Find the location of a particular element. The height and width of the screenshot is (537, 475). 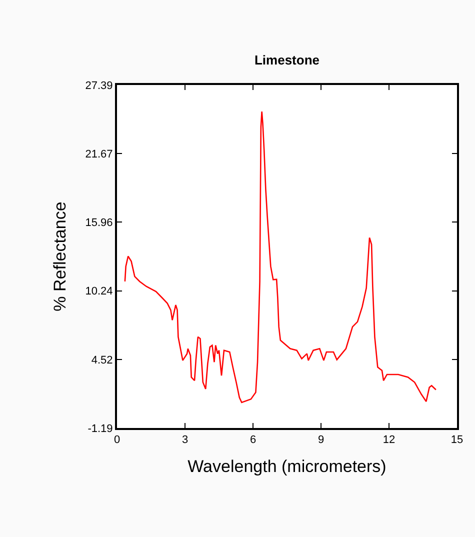

y-tick-label: 4.52 is located at coordinates (102, 360).